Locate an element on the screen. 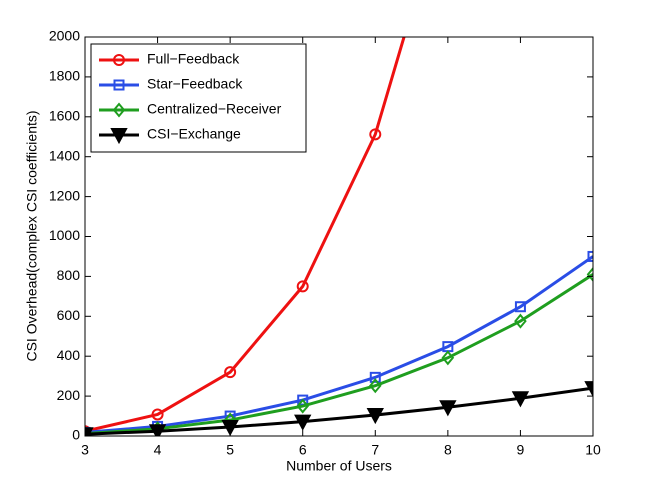 The image size is (654, 492). x-tick-label: 3 is located at coordinates (85, 450).